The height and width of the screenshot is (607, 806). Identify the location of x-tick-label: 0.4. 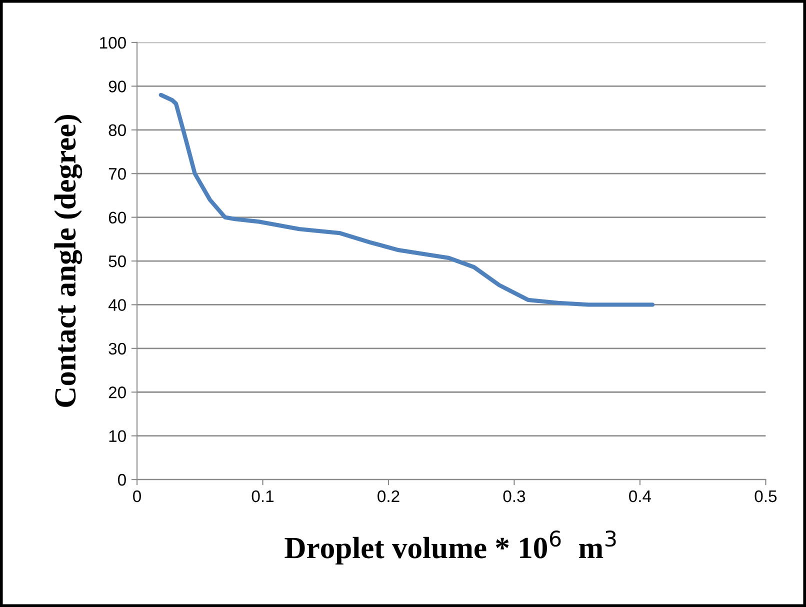
(640, 496).